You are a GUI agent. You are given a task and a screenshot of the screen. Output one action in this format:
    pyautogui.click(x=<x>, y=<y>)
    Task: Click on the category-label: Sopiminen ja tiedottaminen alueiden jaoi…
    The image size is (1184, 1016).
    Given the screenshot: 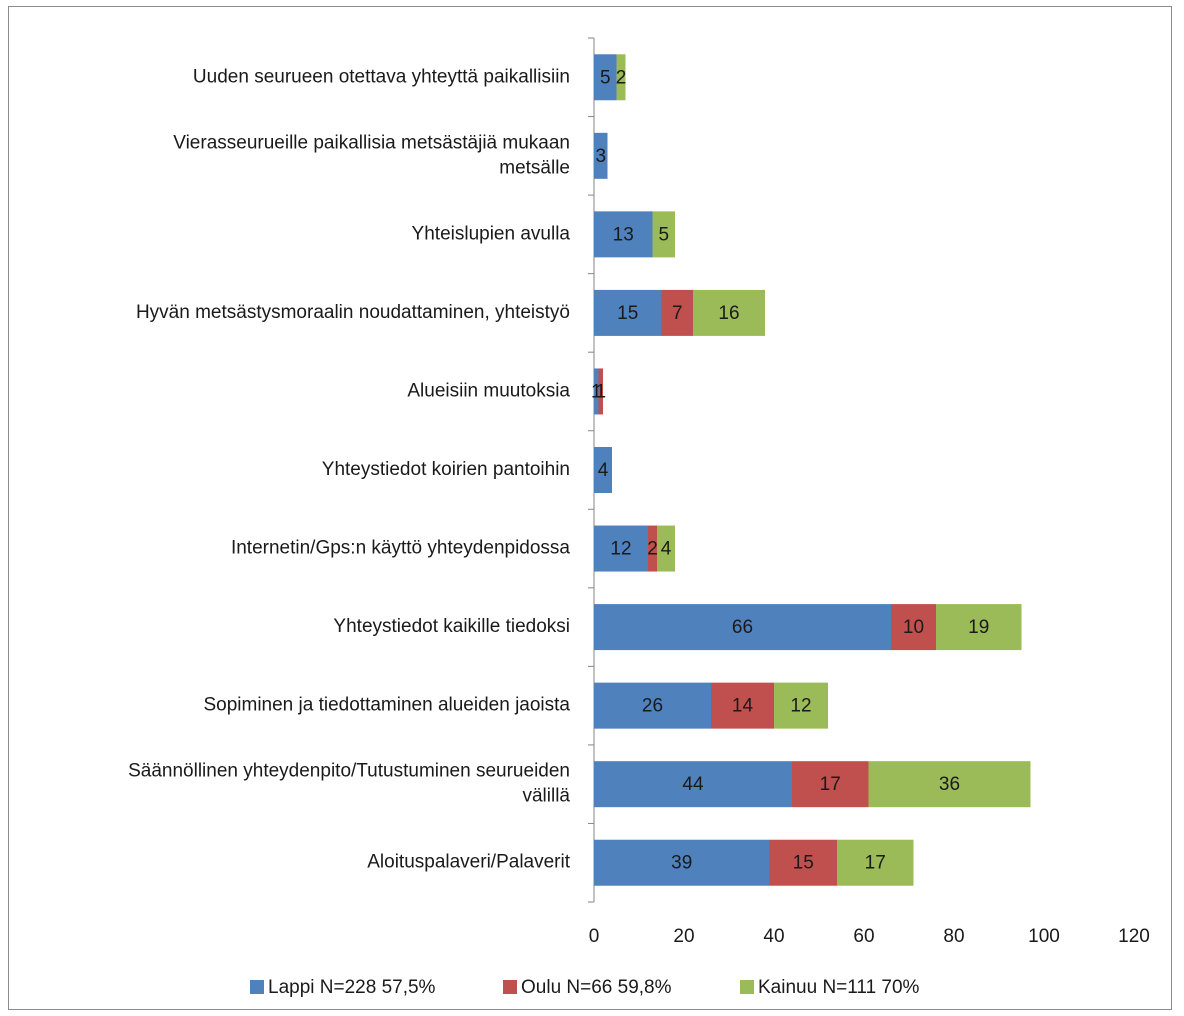 What is the action you would take?
    pyautogui.click(x=386, y=705)
    